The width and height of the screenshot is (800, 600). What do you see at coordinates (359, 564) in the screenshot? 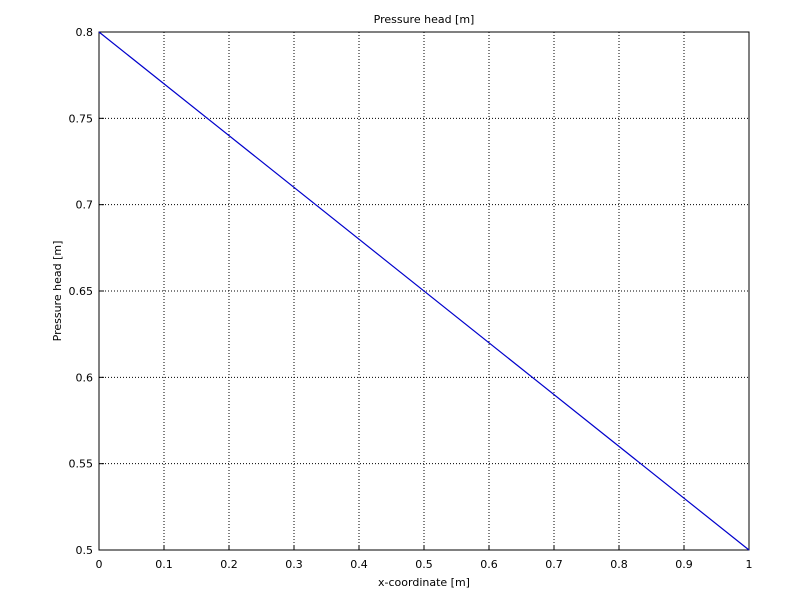
I see `x-tick-label: 0.4` at bounding box center [359, 564].